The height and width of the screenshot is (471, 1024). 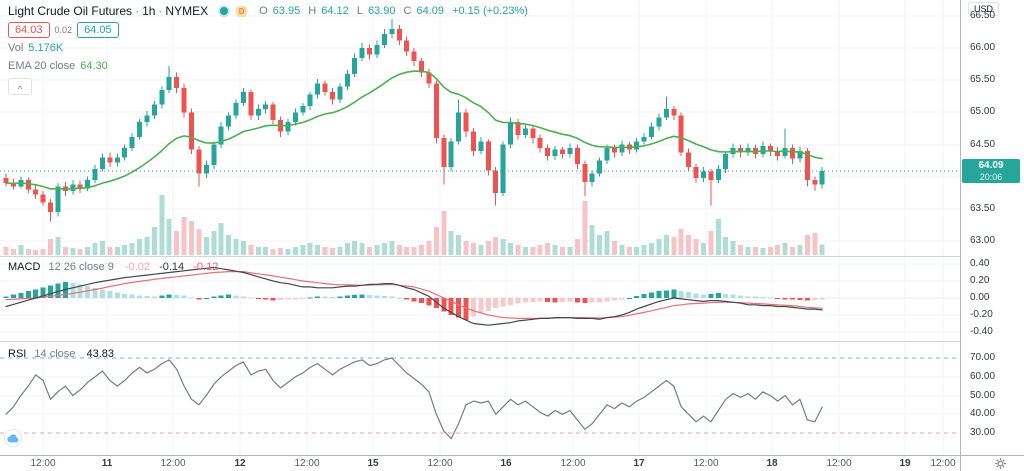 I want to click on macd-params: 12 26 close 9, so click(x=81, y=267).